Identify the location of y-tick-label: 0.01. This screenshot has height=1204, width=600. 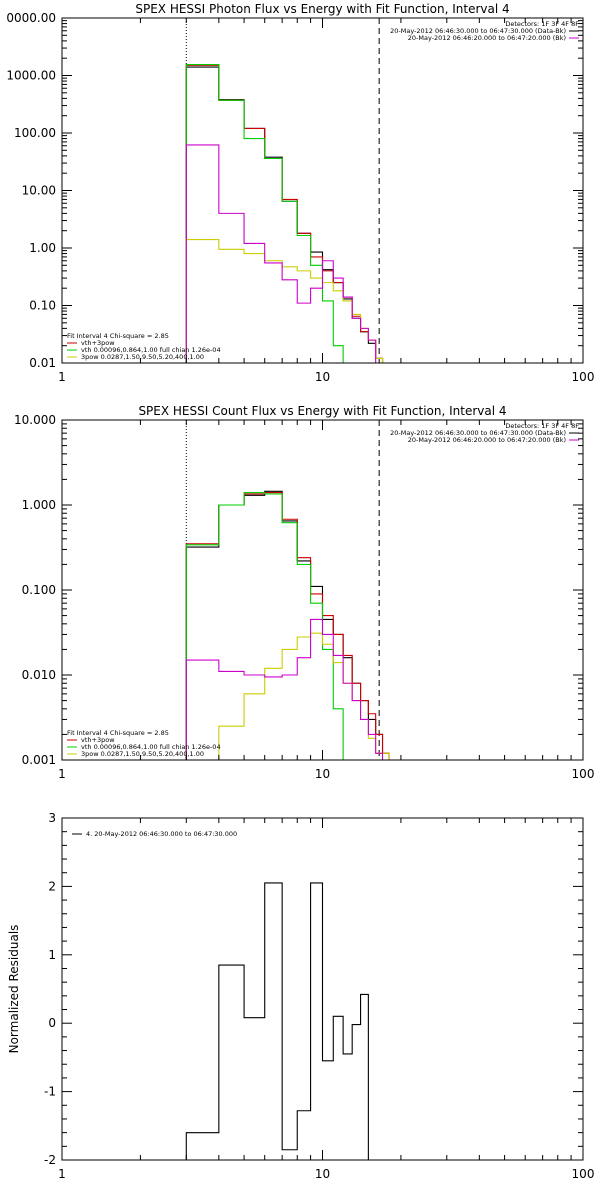
(42, 363).